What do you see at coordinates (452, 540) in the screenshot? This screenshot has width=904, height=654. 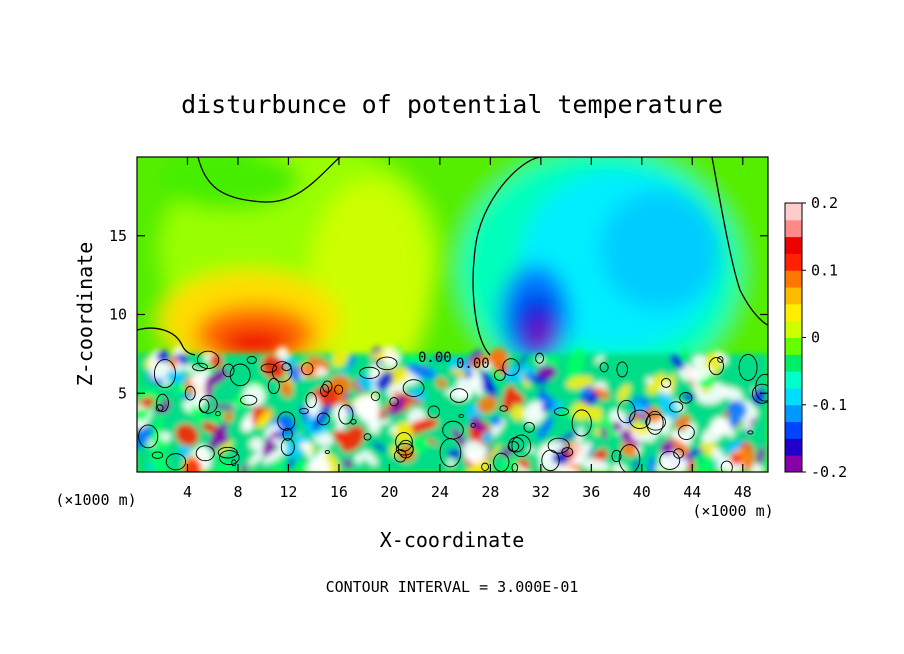 I see `x-axis-label: X-coordinate` at bounding box center [452, 540].